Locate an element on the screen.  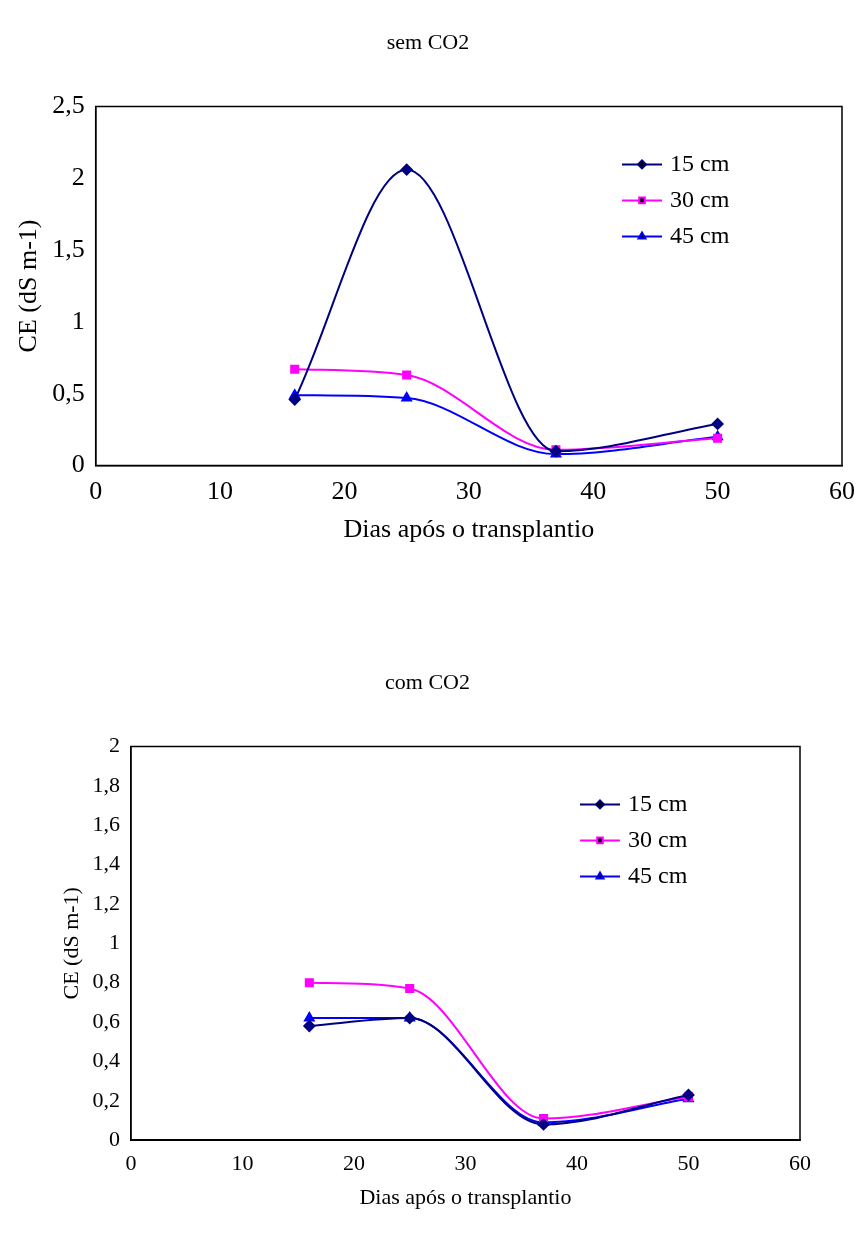
y-tick-label: 0,2 is located at coordinates (106, 1099).